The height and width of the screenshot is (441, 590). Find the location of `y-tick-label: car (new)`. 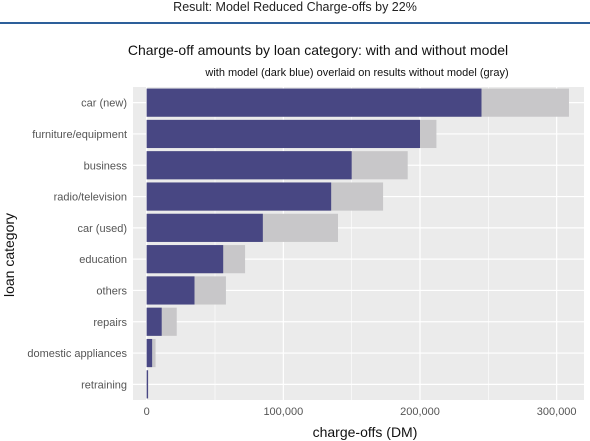

y-tick-label: car (new) is located at coordinates (104, 104).